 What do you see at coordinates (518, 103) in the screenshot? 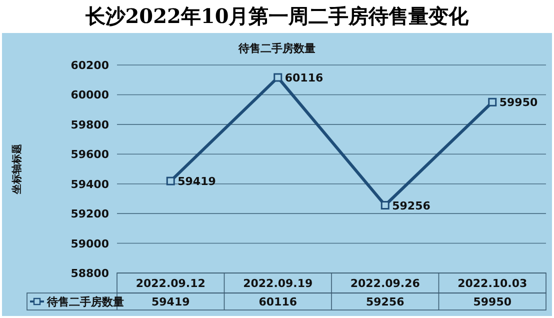
I see `annotation: 59950` at bounding box center [518, 103].